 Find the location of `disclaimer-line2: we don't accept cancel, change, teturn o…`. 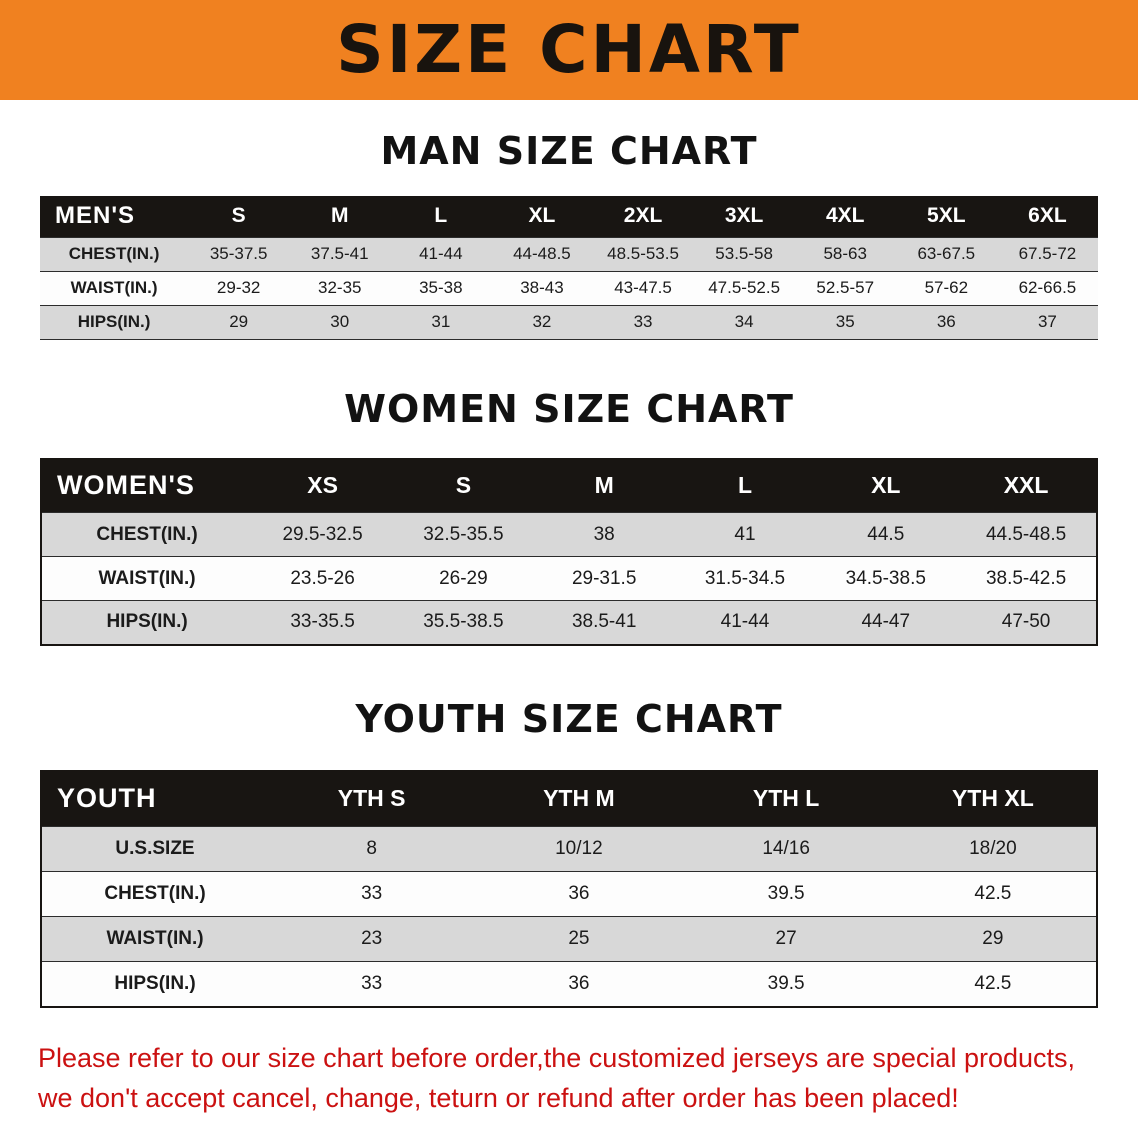

disclaimer-line2: we don't accept cancel, change, teturn o… is located at coordinates (498, 1097).